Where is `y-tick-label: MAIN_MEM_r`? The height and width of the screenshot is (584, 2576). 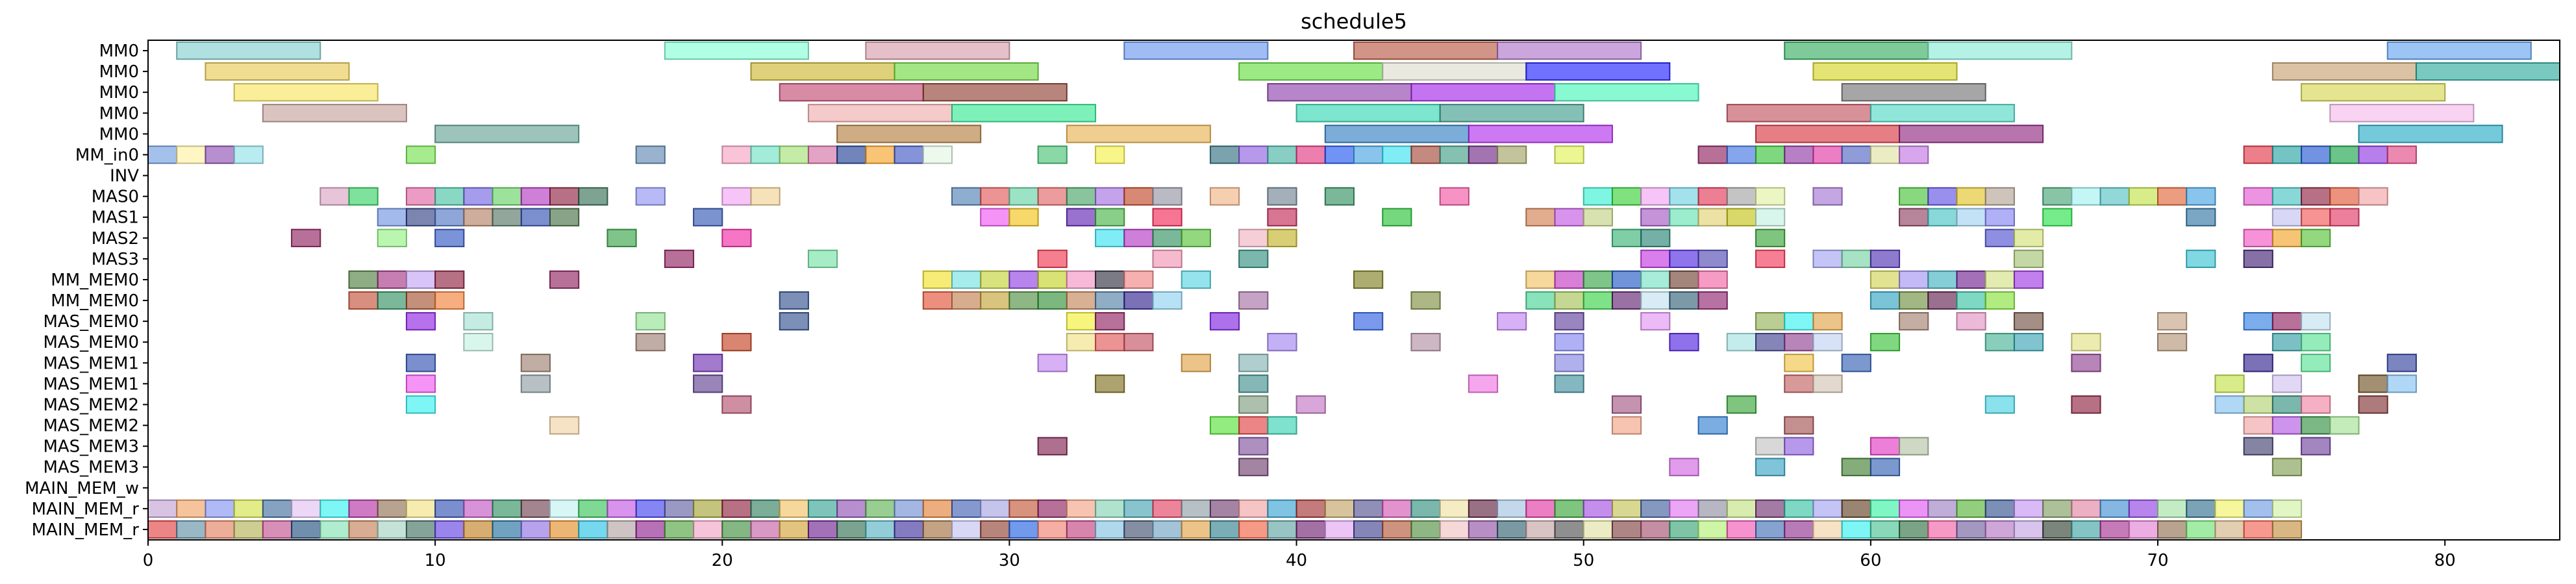 y-tick-label: MAIN_MEM_r is located at coordinates (86, 509).